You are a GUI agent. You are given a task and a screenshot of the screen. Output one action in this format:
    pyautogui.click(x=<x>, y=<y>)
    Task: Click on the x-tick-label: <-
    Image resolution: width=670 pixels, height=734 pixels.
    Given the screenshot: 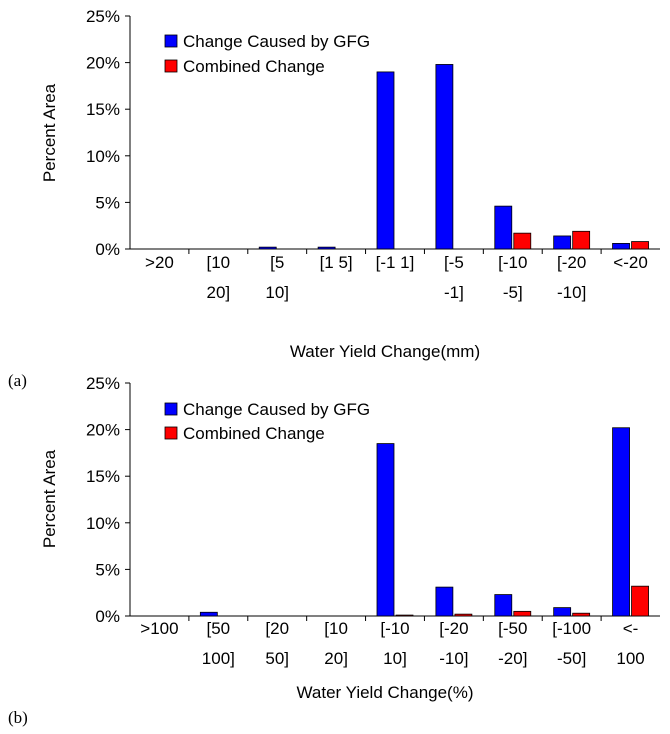 What is the action you would take?
    pyautogui.click(x=631, y=628)
    